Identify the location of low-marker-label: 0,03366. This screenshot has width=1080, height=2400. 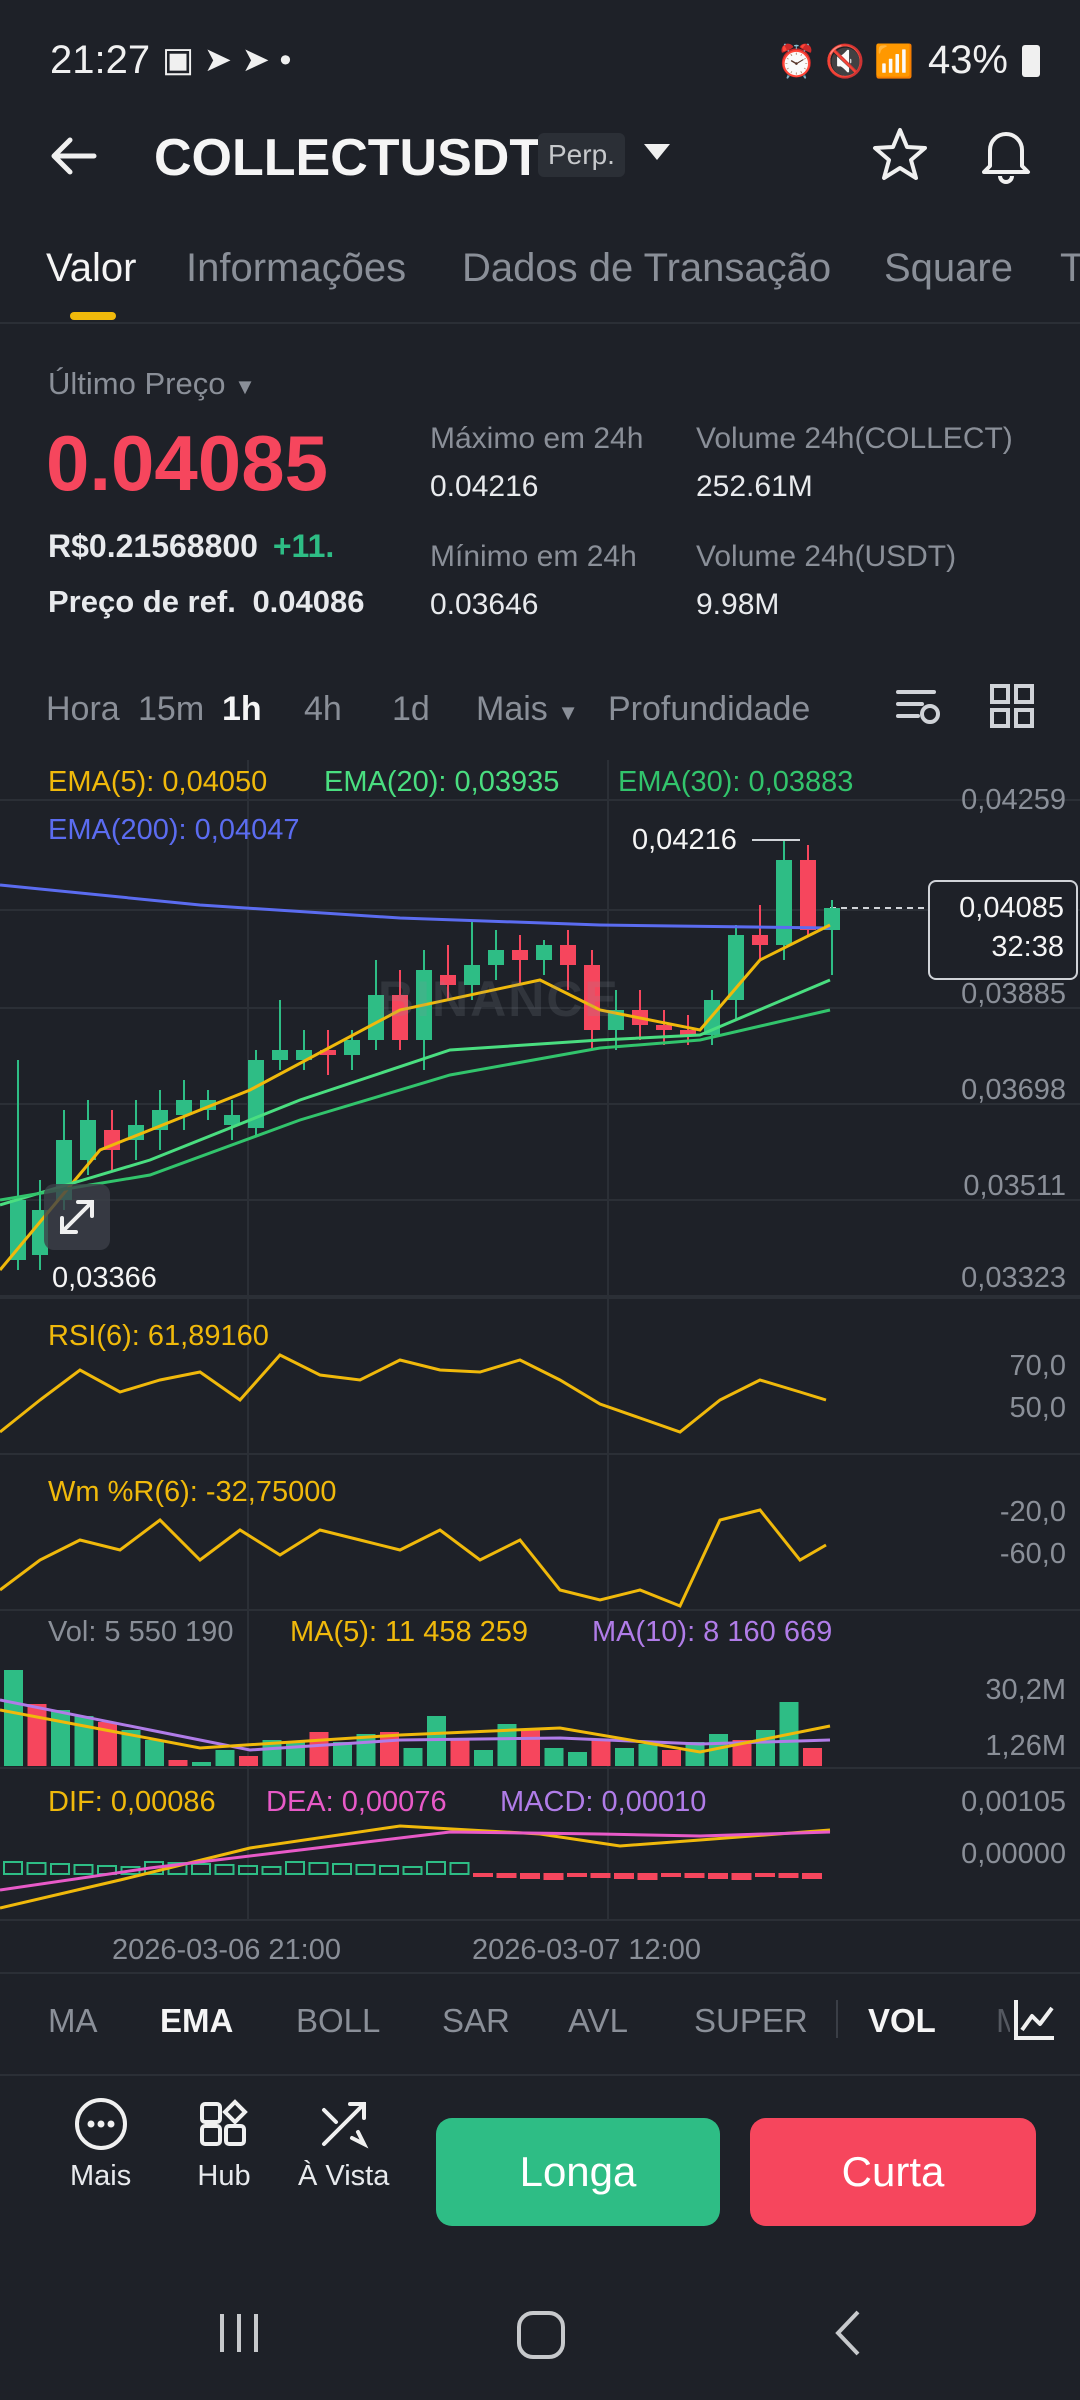
(104, 1278).